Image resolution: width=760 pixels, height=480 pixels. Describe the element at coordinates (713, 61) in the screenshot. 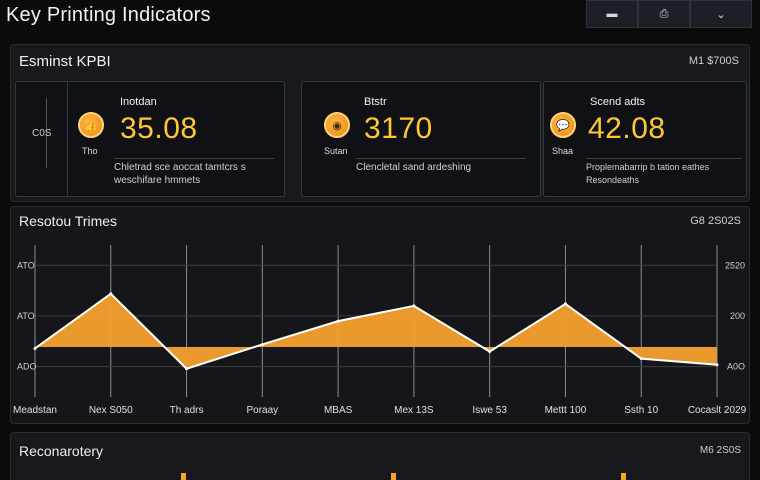

I see `kpi-panel-meta: M1 $700S` at that location.